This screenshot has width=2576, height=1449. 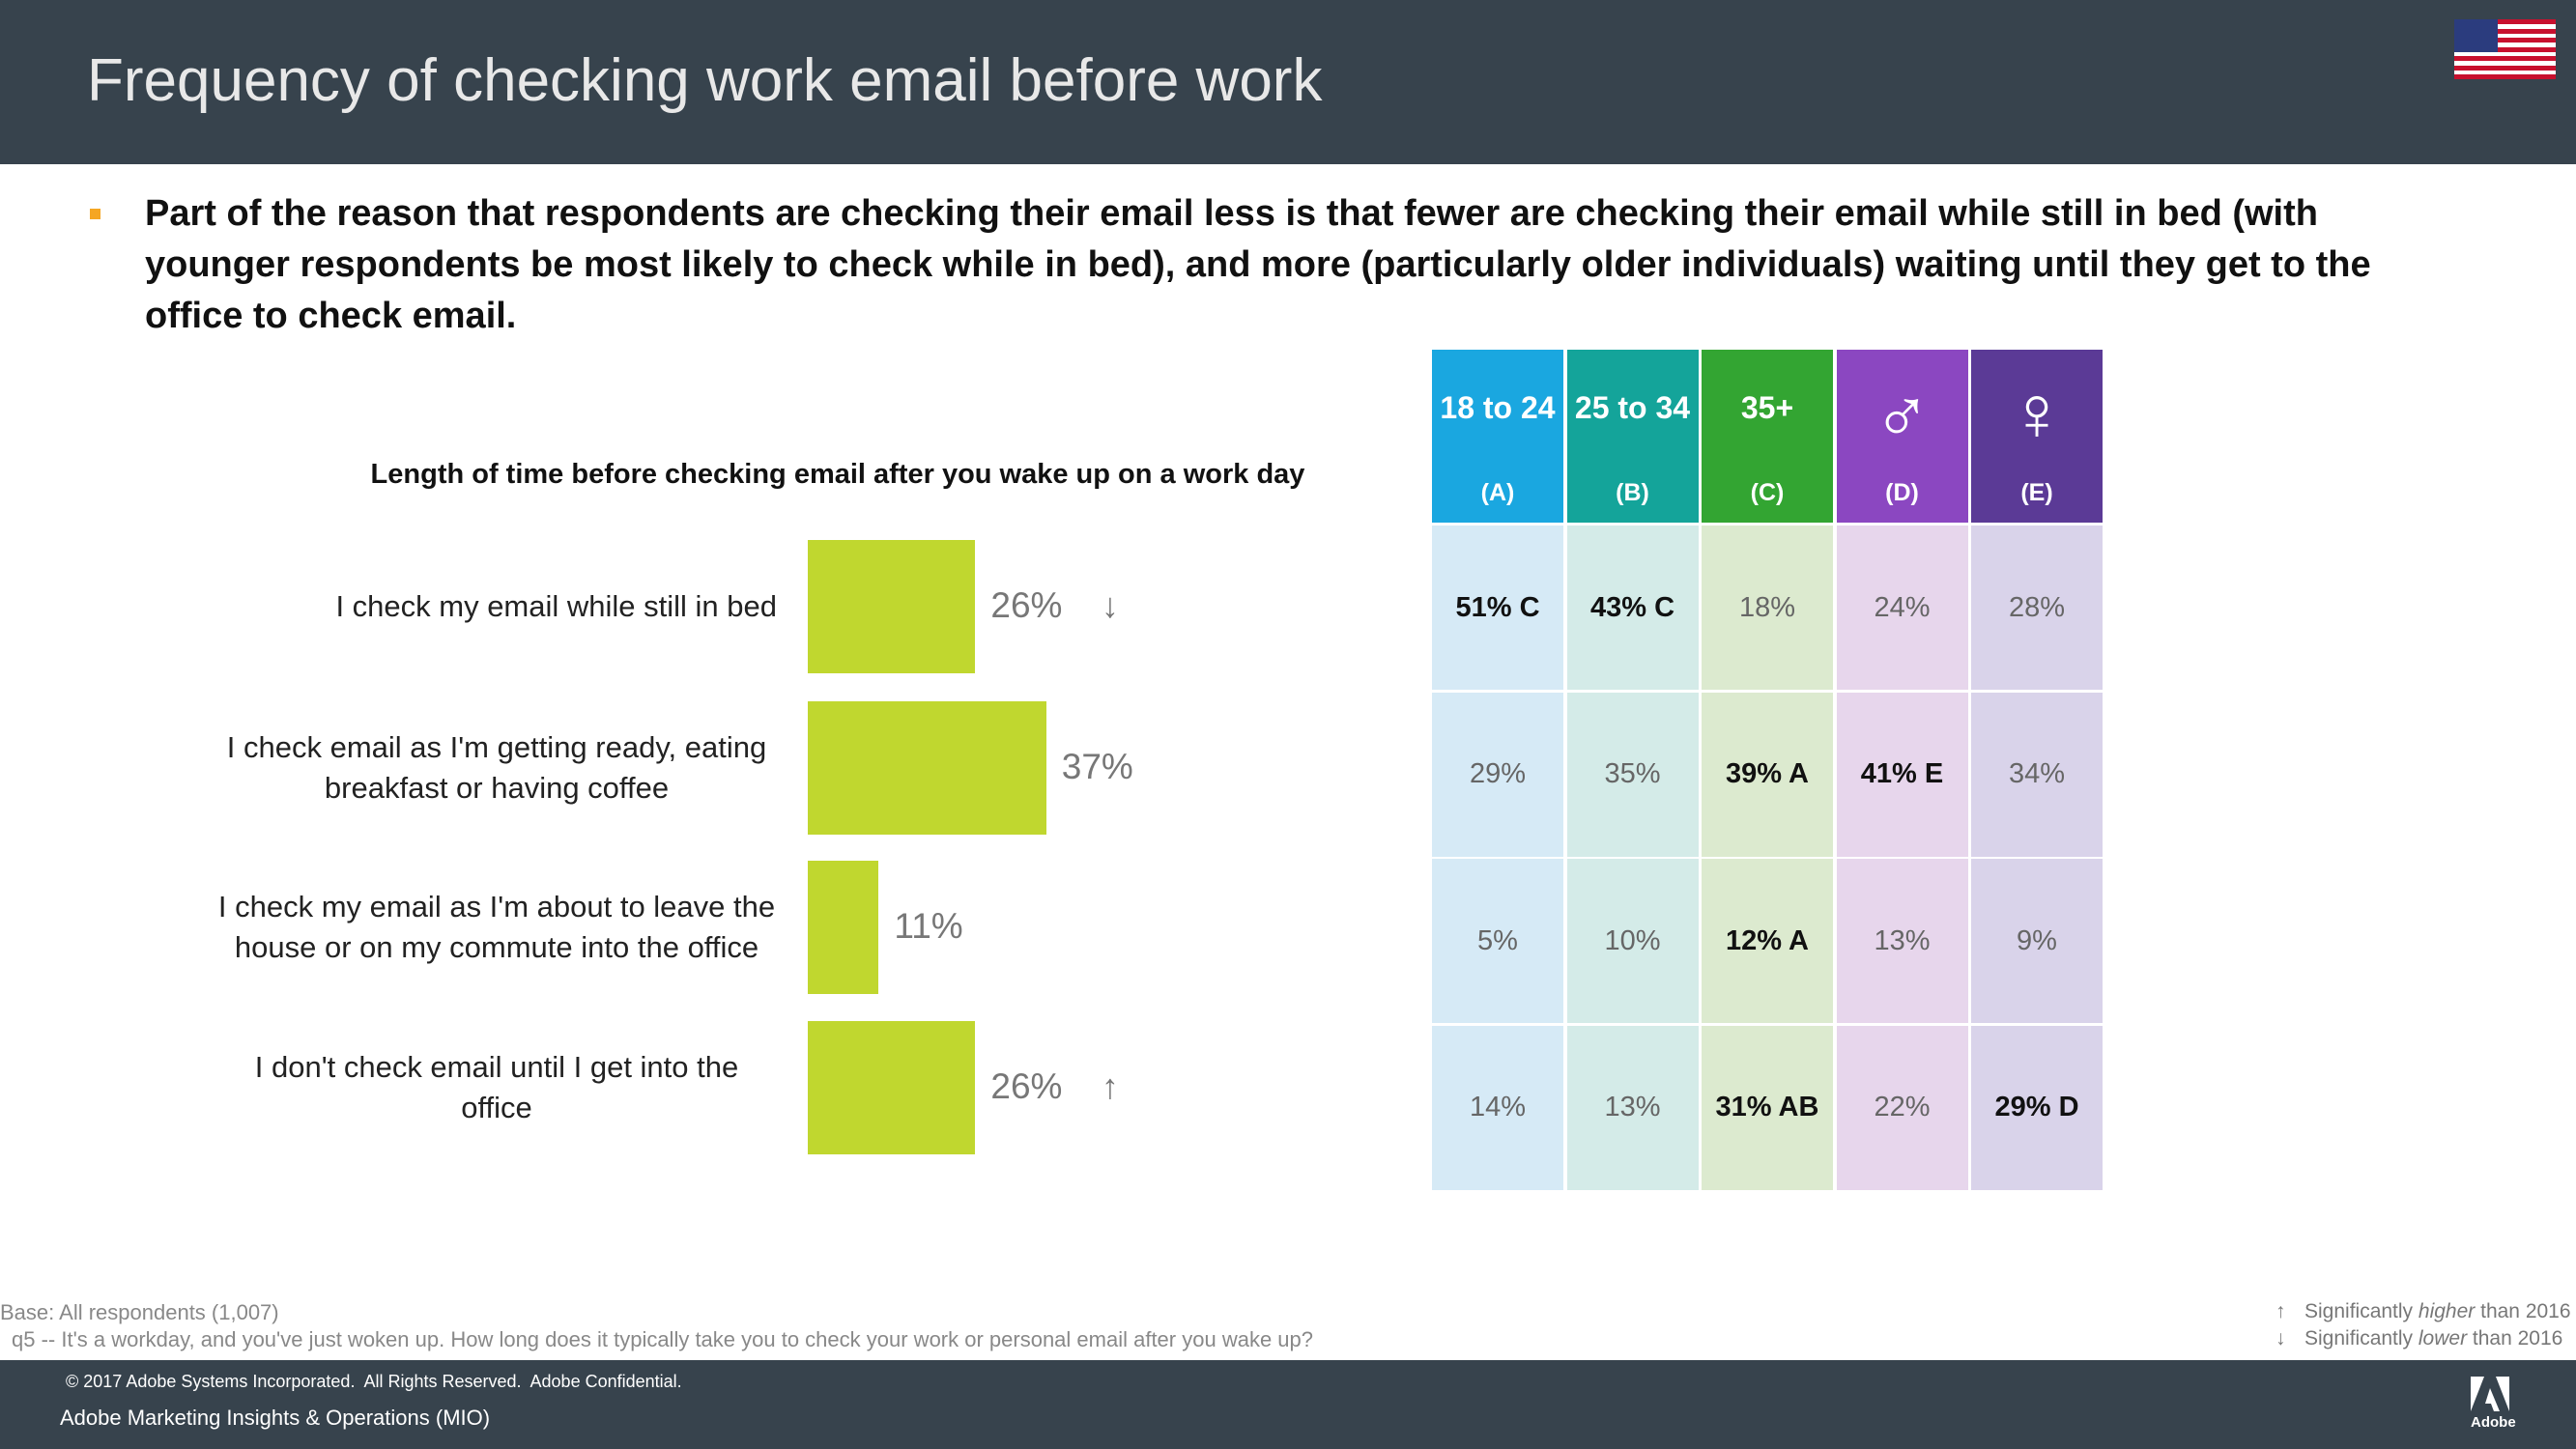 What do you see at coordinates (2037, 1107) in the screenshot?
I see `table-cell: 29% D` at bounding box center [2037, 1107].